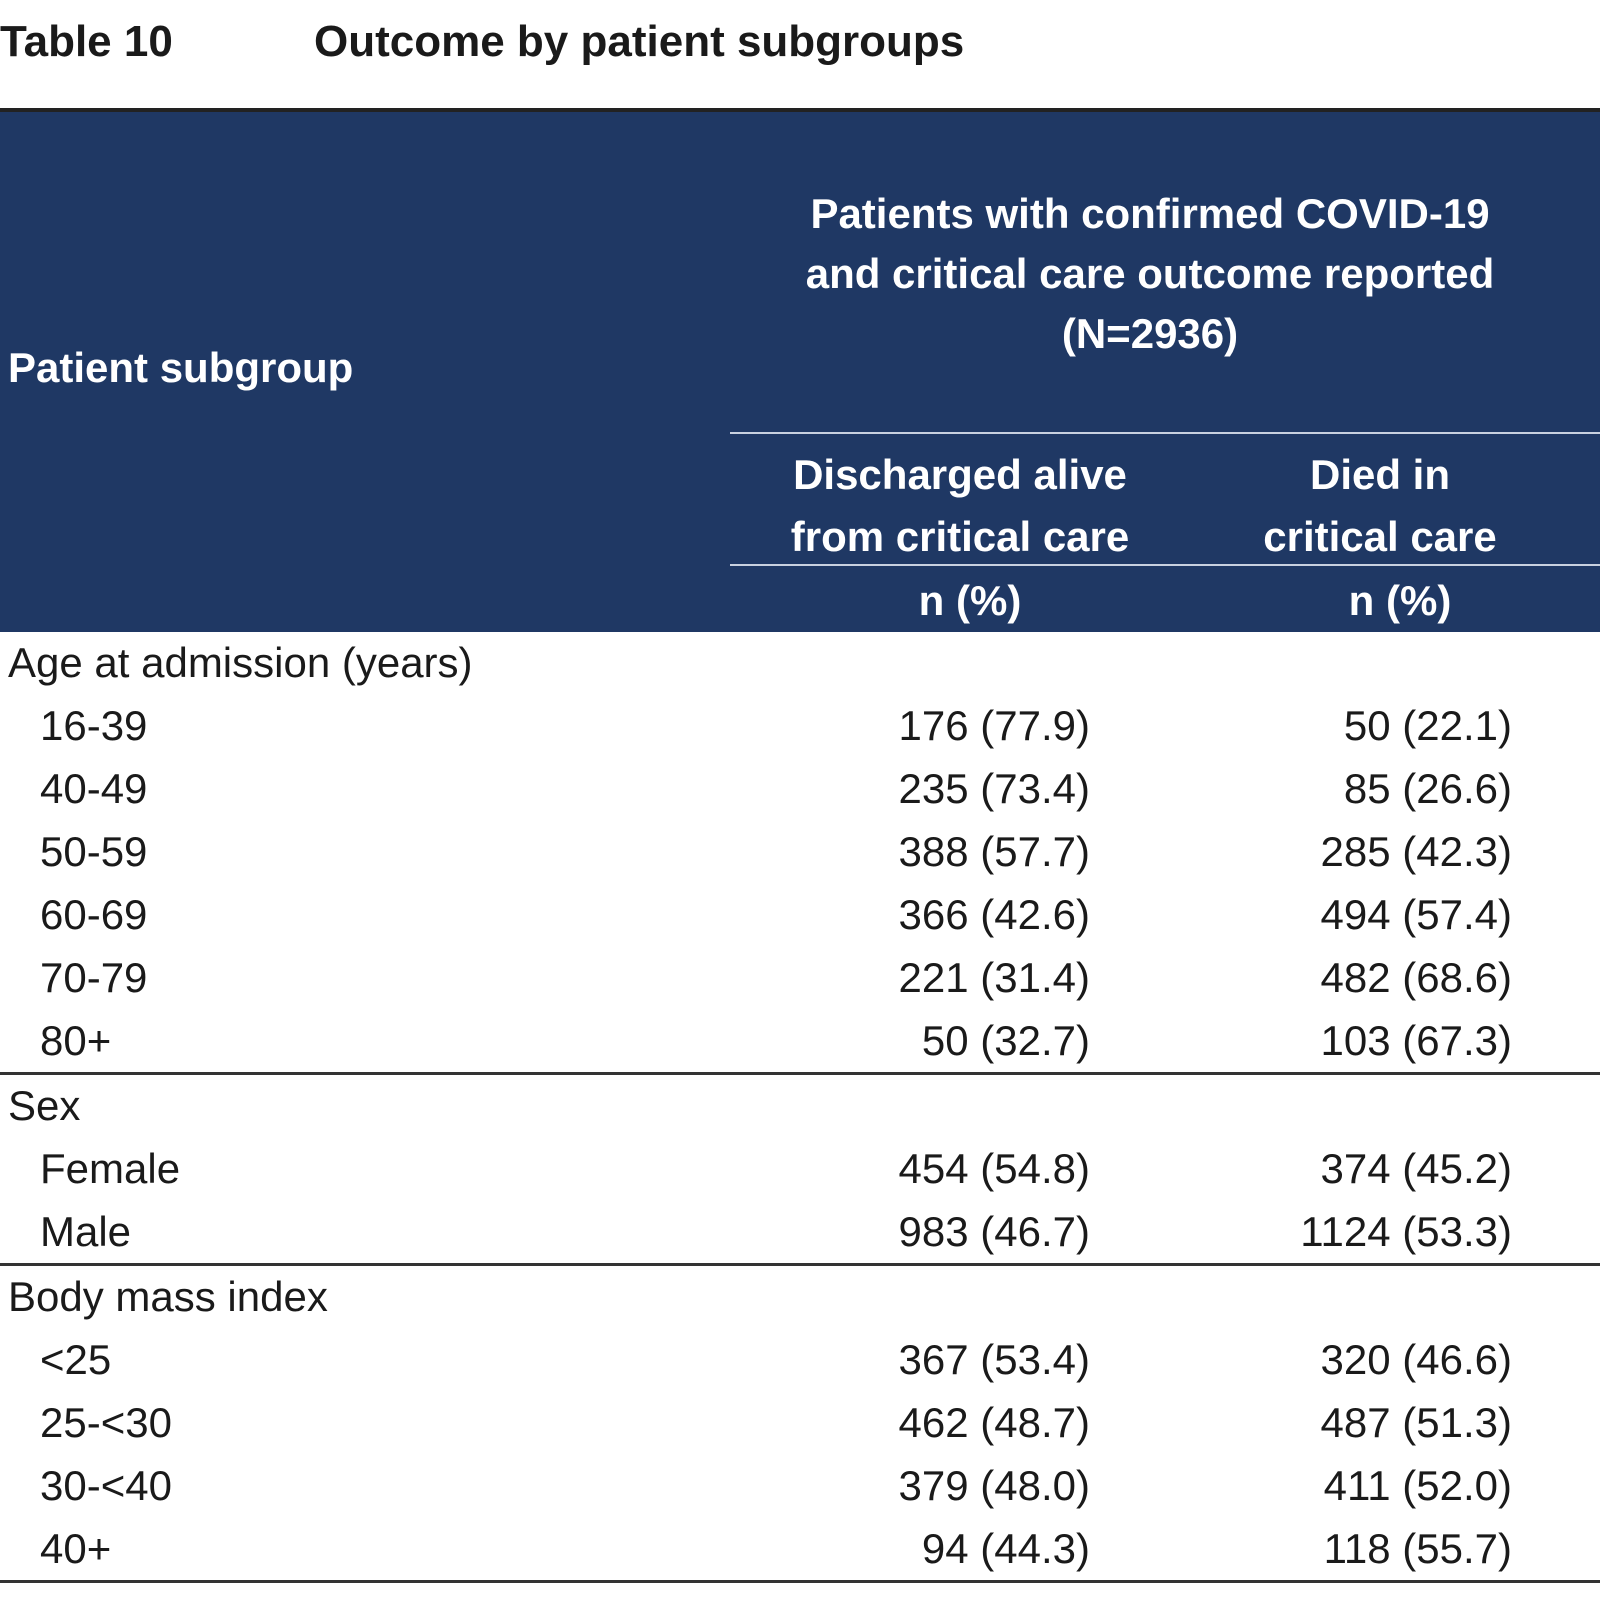 This screenshot has height=1600, width=1600. What do you see at coordinates (1380, 506) in the screenshot?
I see `header-died: Died in critical care` at bounding box center [1380, 506].